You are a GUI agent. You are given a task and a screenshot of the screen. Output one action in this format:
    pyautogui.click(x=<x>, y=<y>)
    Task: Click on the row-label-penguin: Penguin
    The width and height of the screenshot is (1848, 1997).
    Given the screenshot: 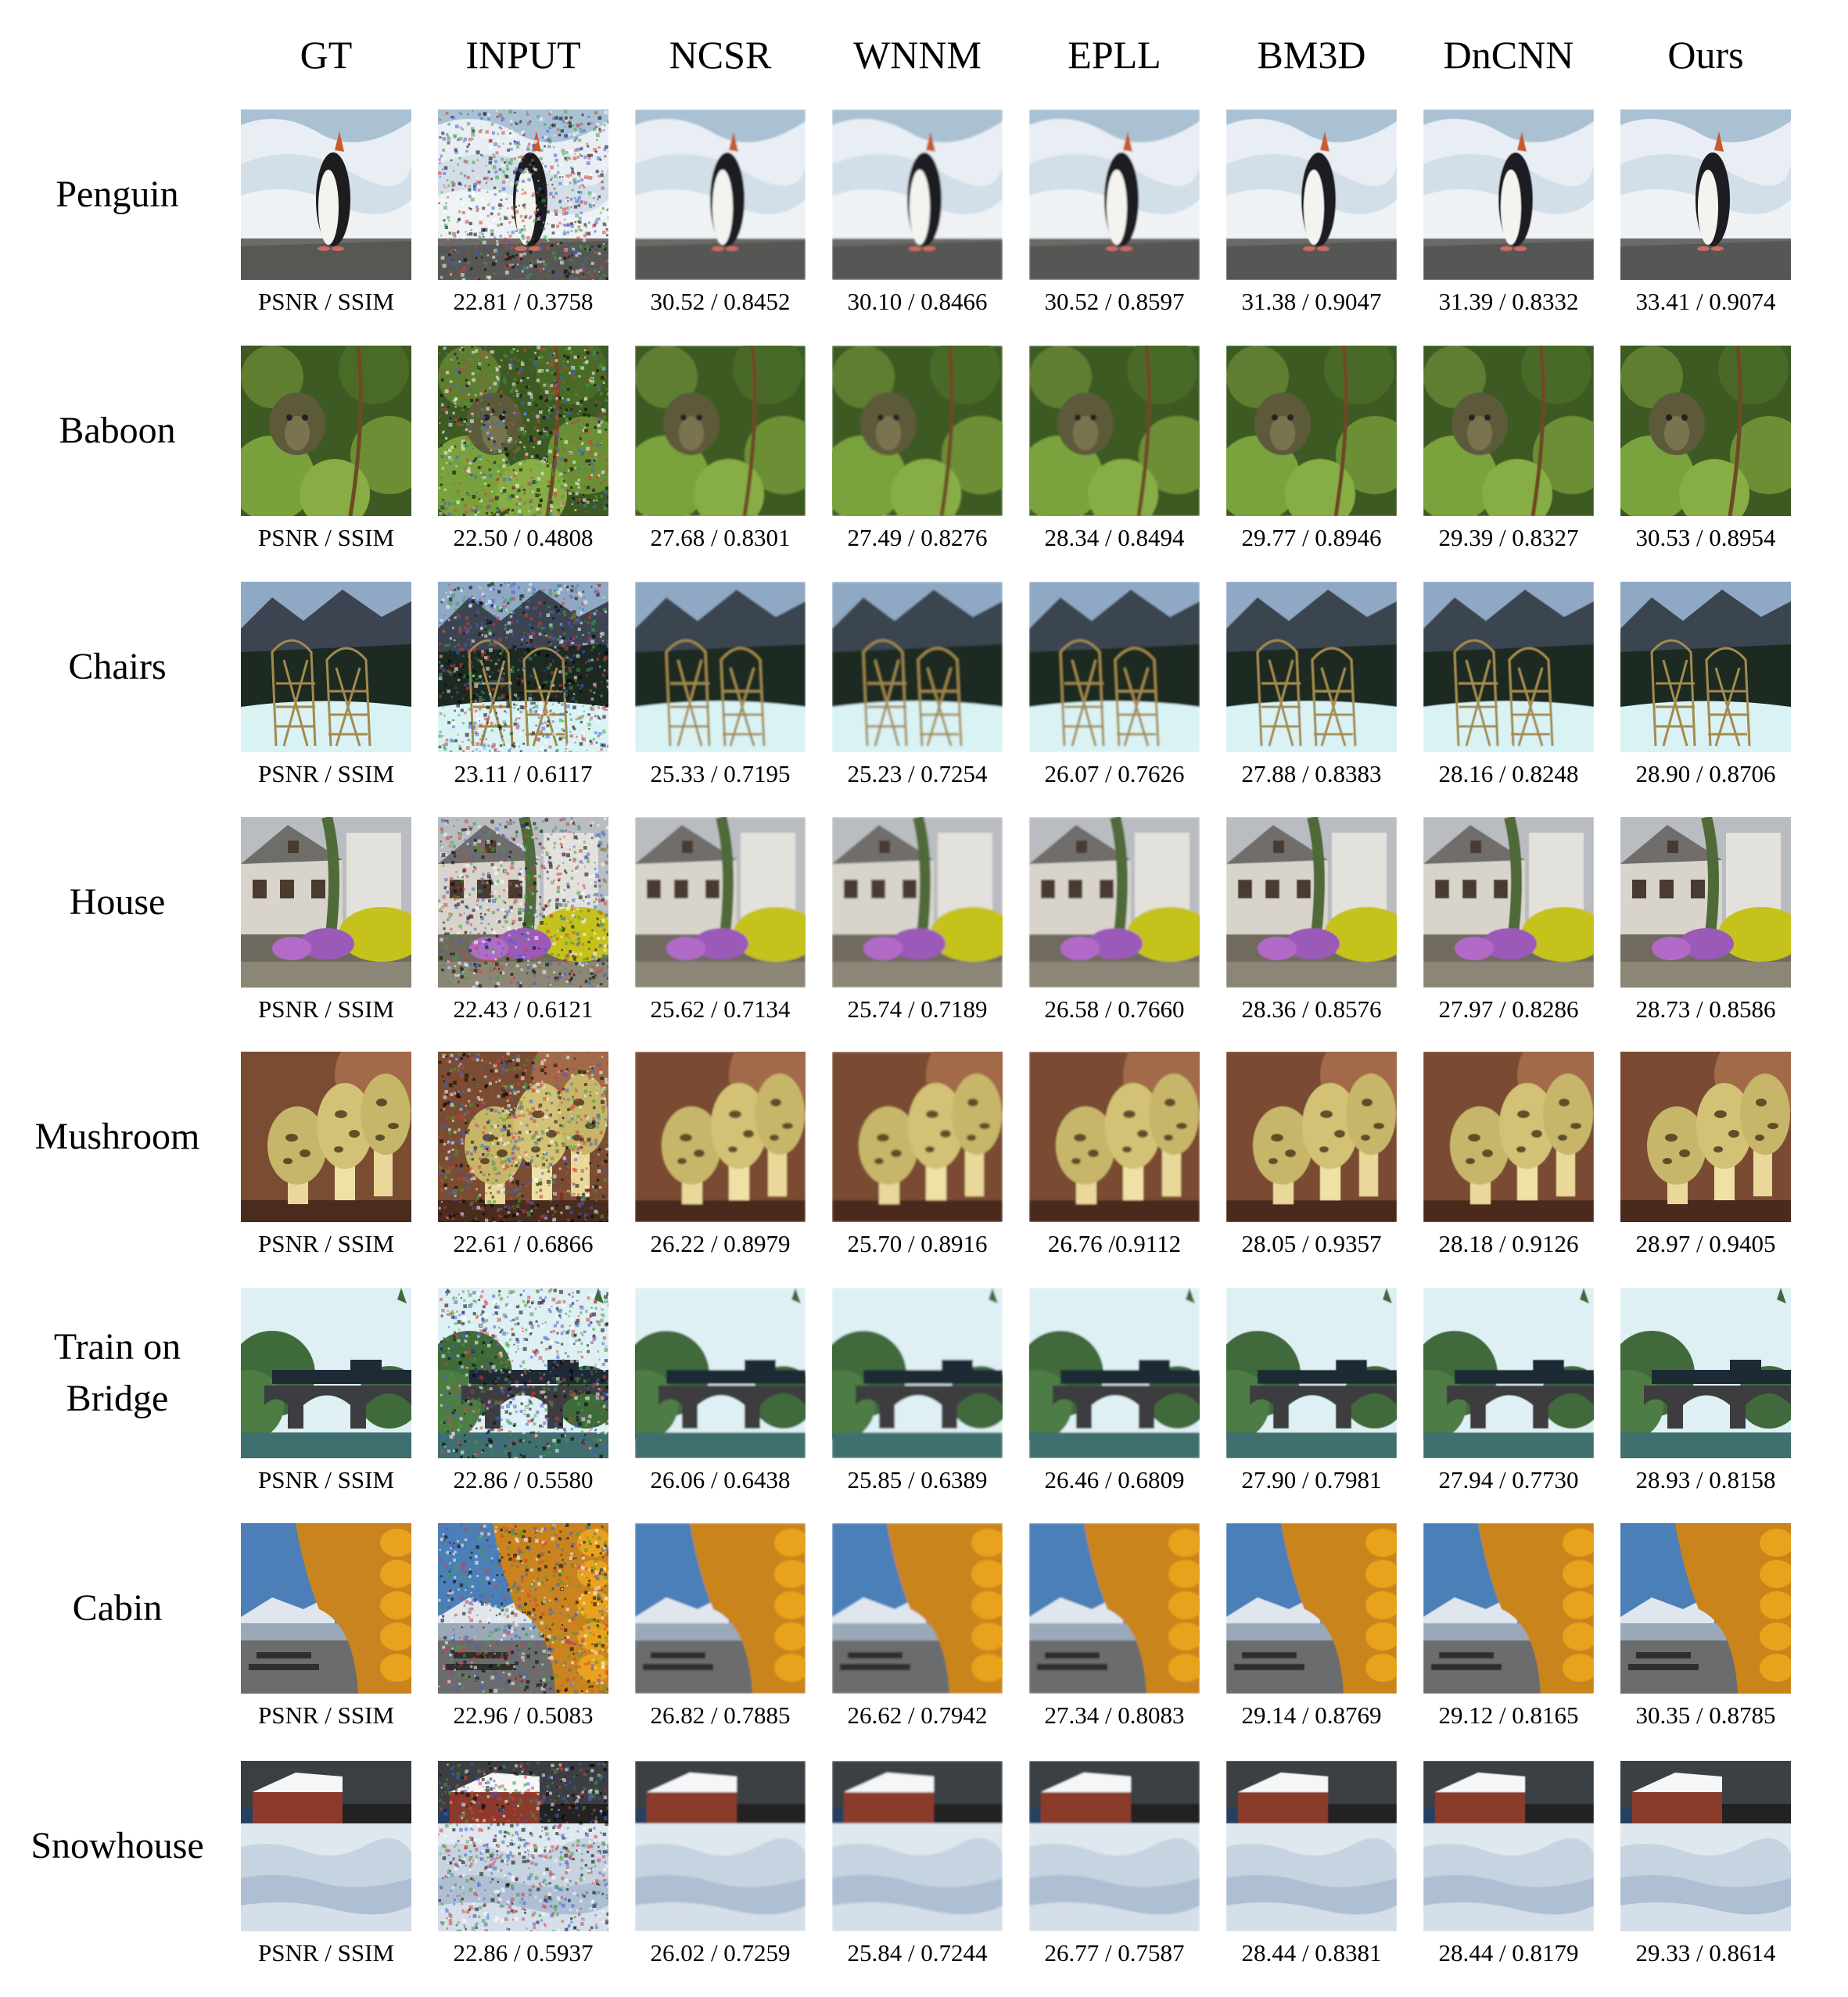 What is the action you would take?
    pyautogui.click(x=117, y=194)
    